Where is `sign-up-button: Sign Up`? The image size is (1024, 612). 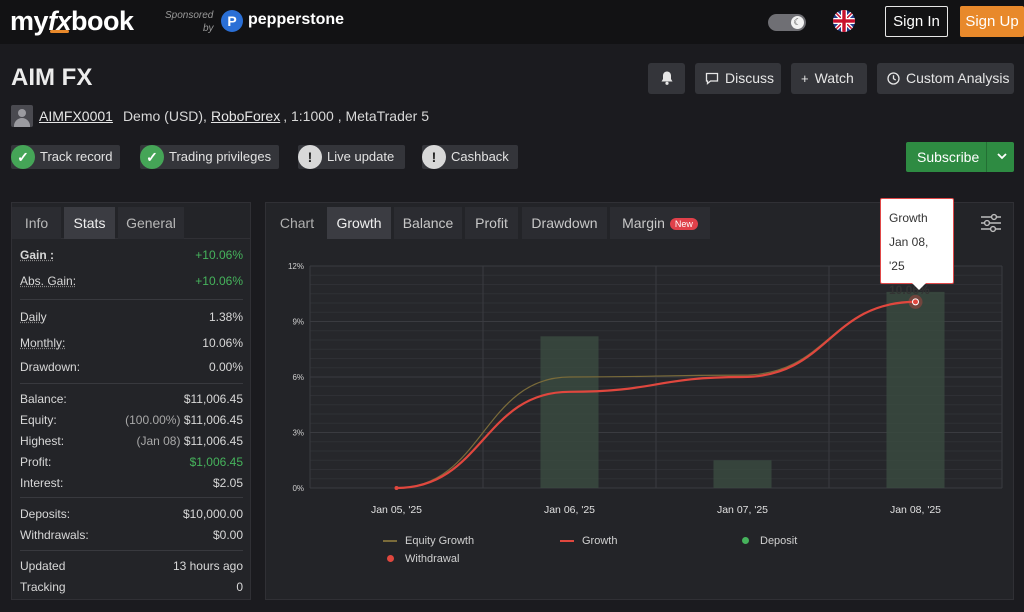 sign-up-button: Sign Up is located at coordinates (992, 21).